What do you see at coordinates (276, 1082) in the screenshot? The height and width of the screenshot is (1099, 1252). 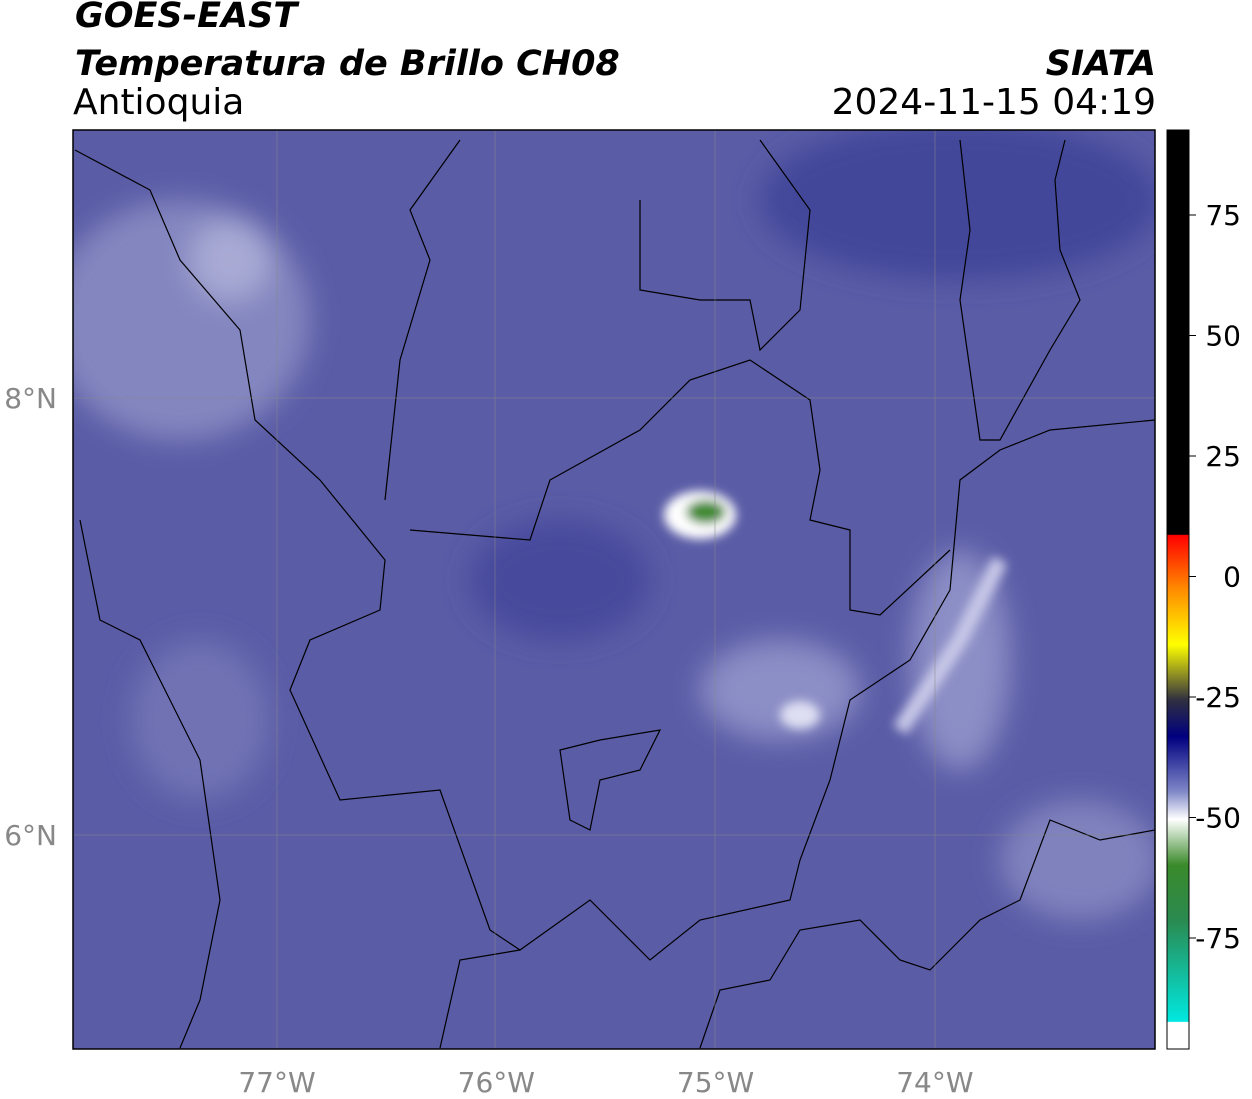 I see `lon-label: 77°W` at bounding box center [276, 1082].